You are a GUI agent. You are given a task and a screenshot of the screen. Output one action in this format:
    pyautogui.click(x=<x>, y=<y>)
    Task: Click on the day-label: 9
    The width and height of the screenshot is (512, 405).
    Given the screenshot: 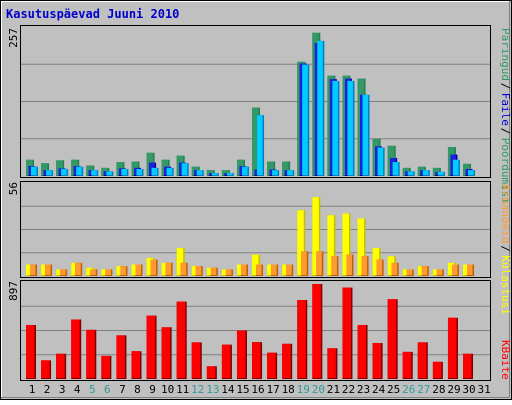 What is the action you would take?
    pyautogui.click(x=152, y=389)
    